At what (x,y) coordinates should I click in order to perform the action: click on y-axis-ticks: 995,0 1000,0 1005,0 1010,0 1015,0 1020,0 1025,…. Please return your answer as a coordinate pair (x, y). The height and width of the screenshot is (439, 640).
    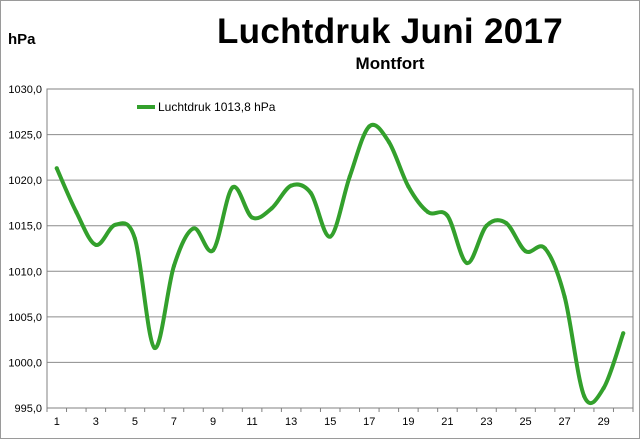
    Looking at the image, I should click on (25, 249).